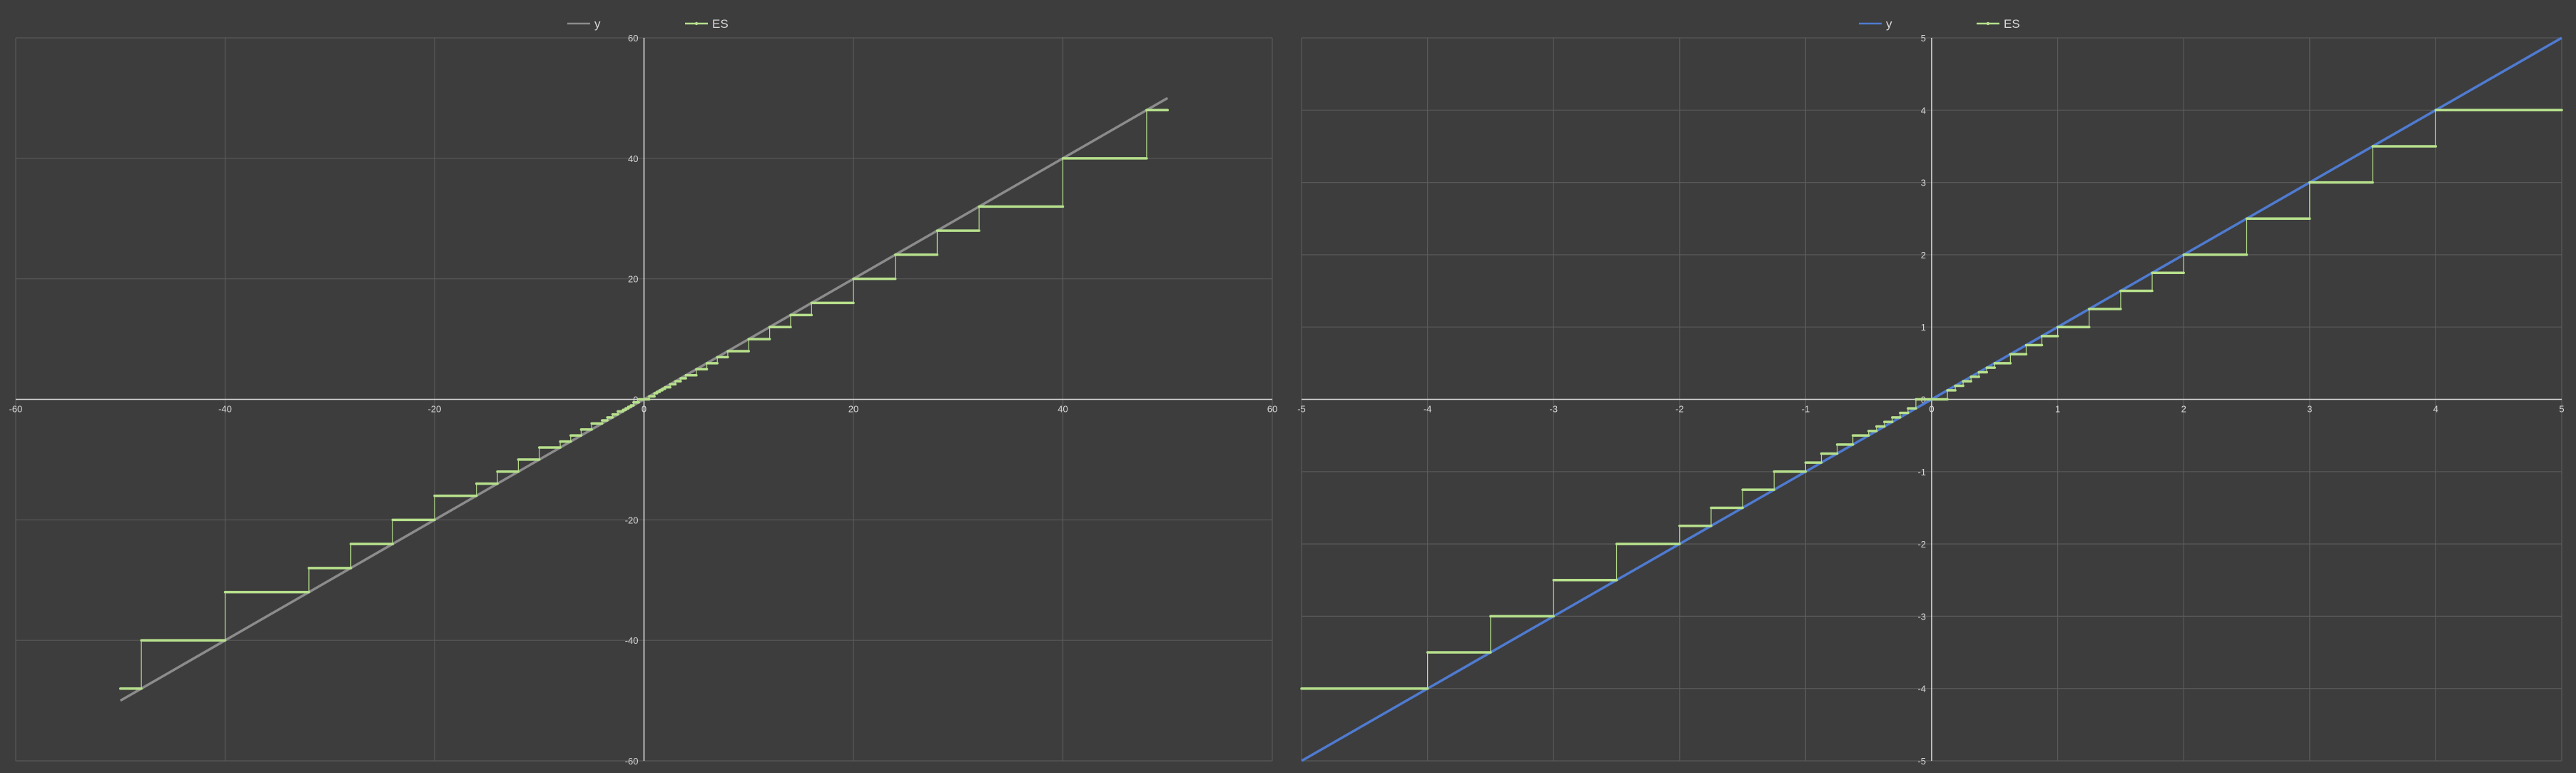 This screenshot has height=773, width=2576. What do you see at coordinates (1063, 409) in the screenshot?
I see `x-tick-label-left-5: 40` at bounding box center [1063, 409].